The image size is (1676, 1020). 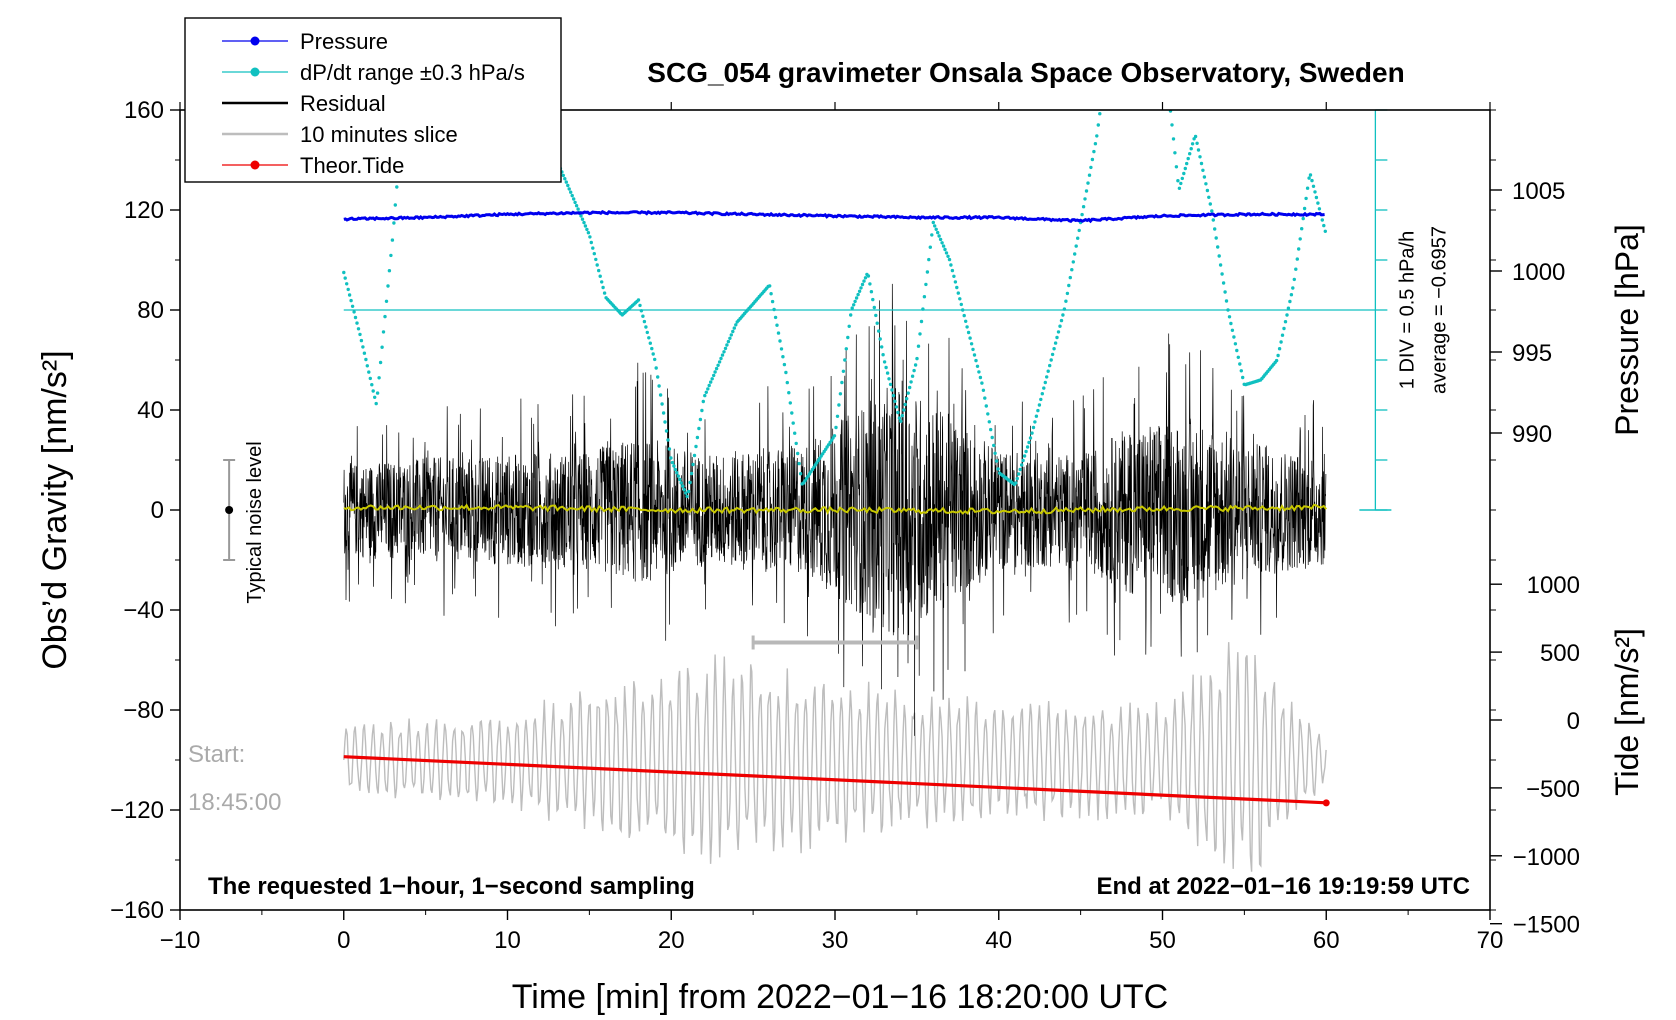 What do you see at coordinates (1532, 434) in the screenshot?
I see `pressure-tick-label: 990` at bounding box center [1532, 434].